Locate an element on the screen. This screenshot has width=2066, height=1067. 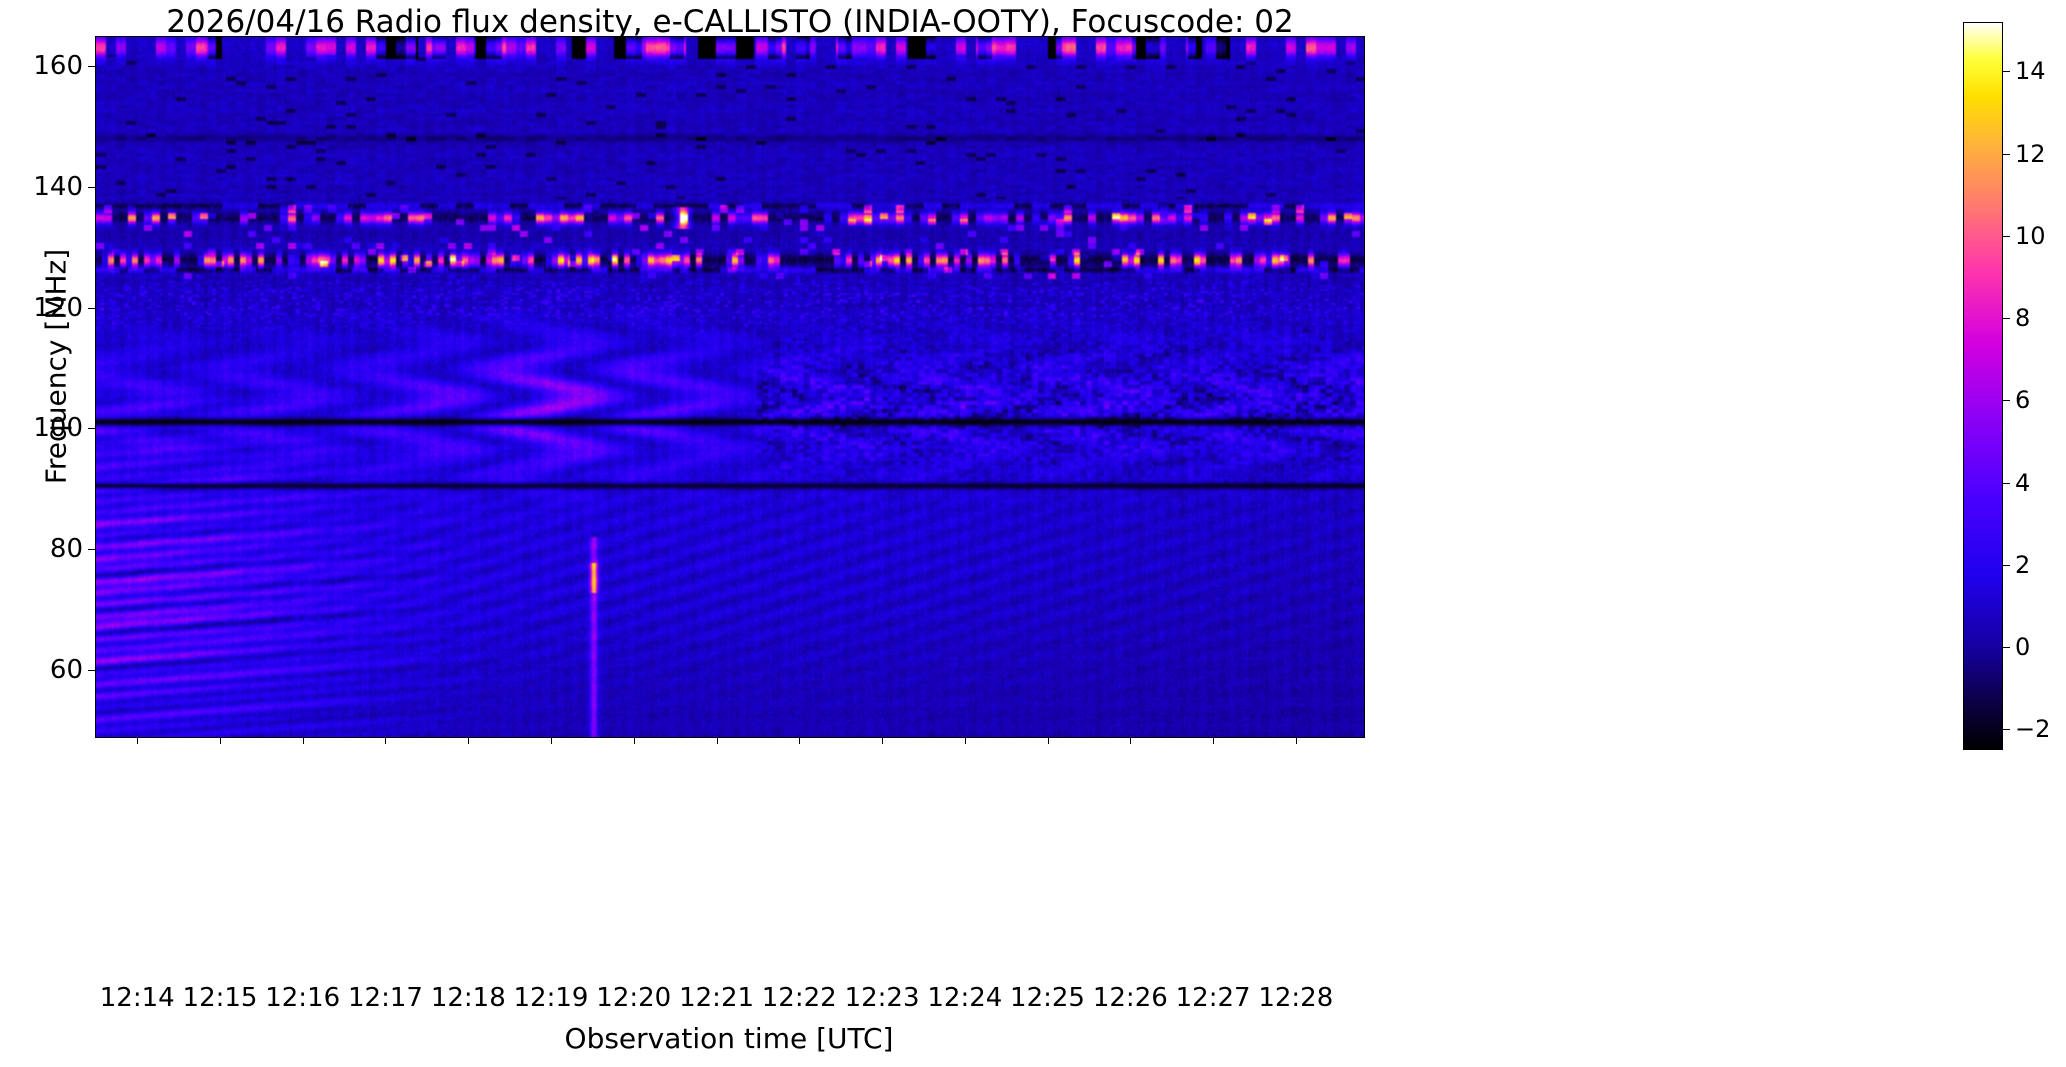
colorbar: 14 12 10 8 6 4 2 0 −2 is located at coordinates (2006, 386).